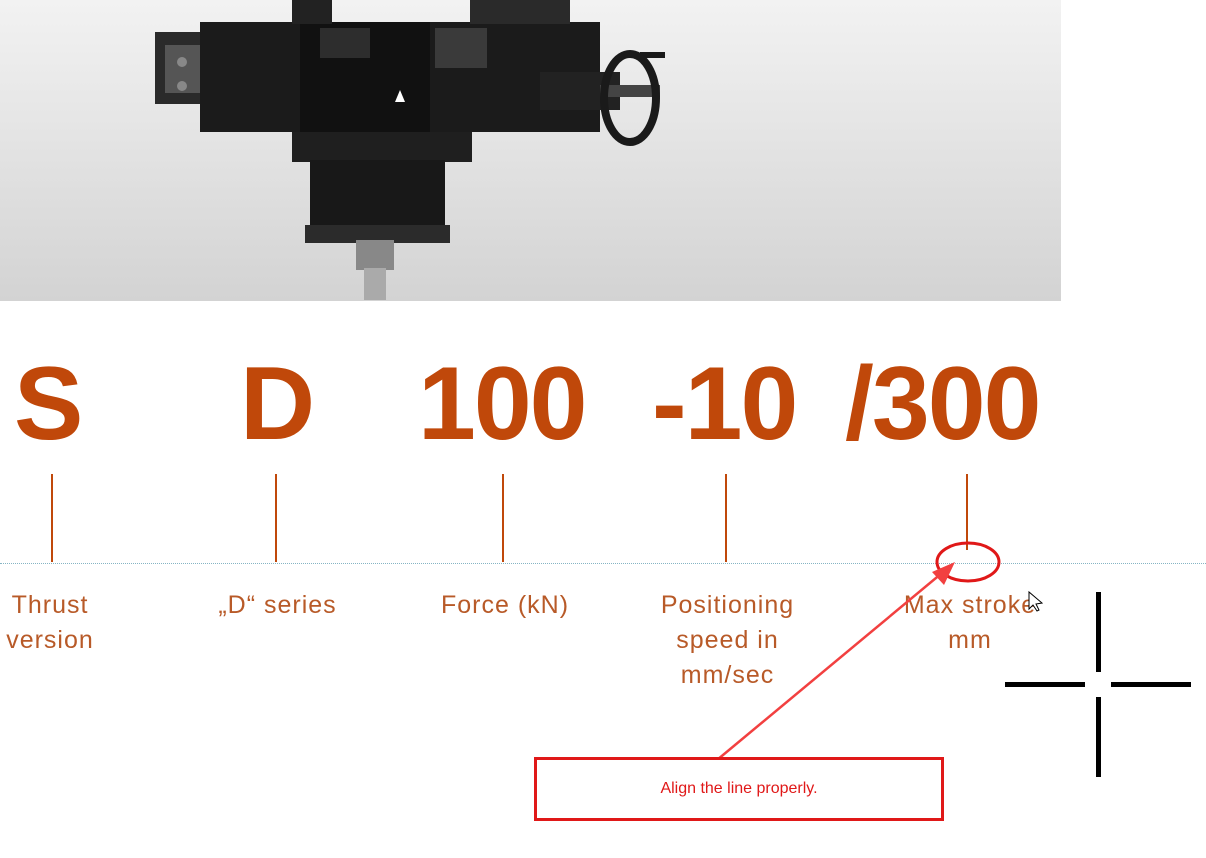 The width and height of the screenshot is (1206, 858). I want to click on annotation-text: Align the line properly., so click(739, 788).